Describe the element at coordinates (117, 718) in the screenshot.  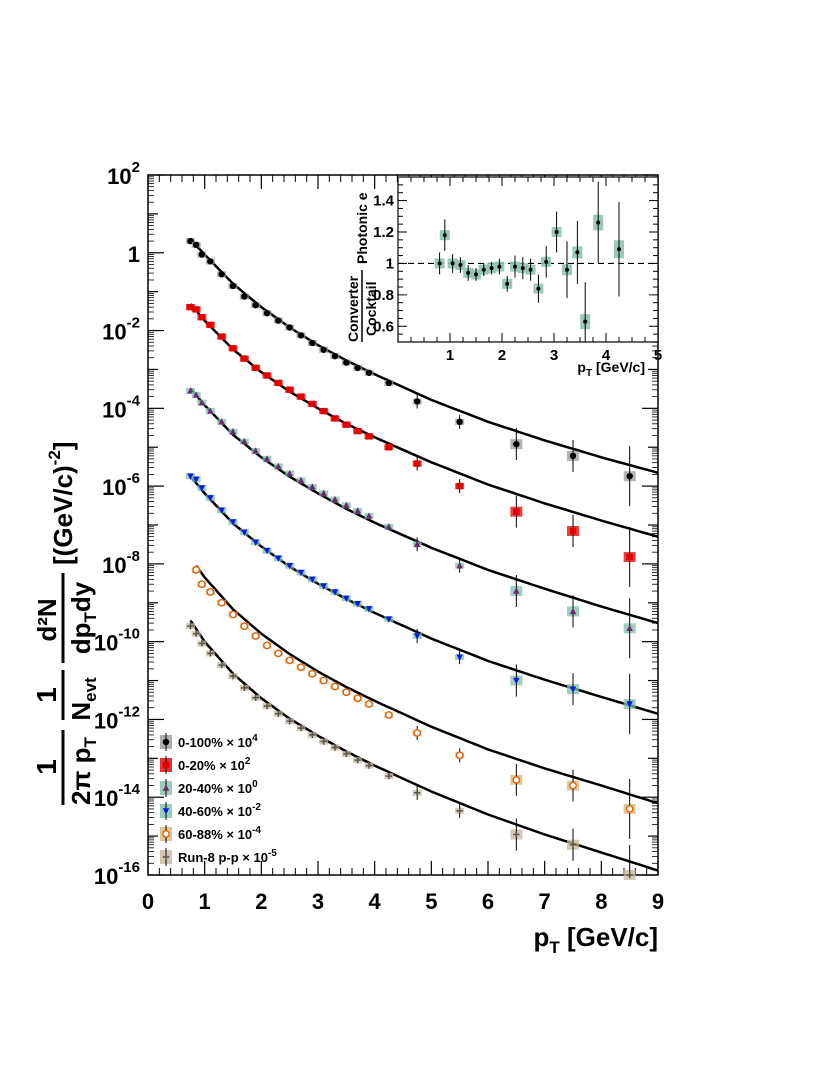
I see `y-tick-label: 10-12` at that location.